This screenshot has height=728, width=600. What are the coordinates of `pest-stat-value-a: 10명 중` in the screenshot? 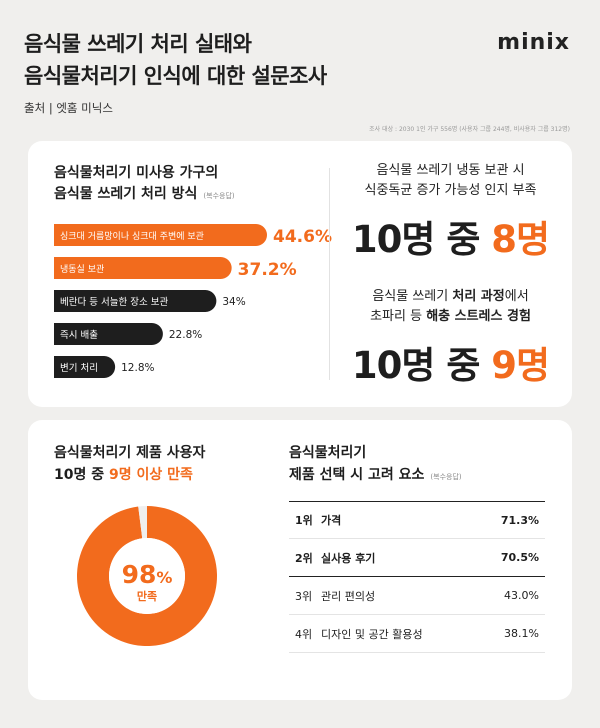 It's located at (421, 365).